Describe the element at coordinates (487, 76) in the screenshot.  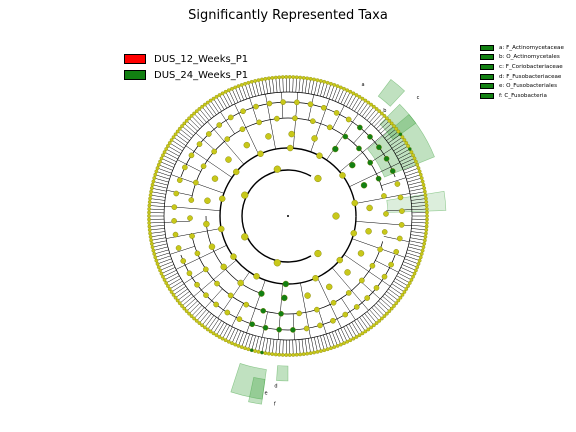
I see `clade-swatch` at that location.